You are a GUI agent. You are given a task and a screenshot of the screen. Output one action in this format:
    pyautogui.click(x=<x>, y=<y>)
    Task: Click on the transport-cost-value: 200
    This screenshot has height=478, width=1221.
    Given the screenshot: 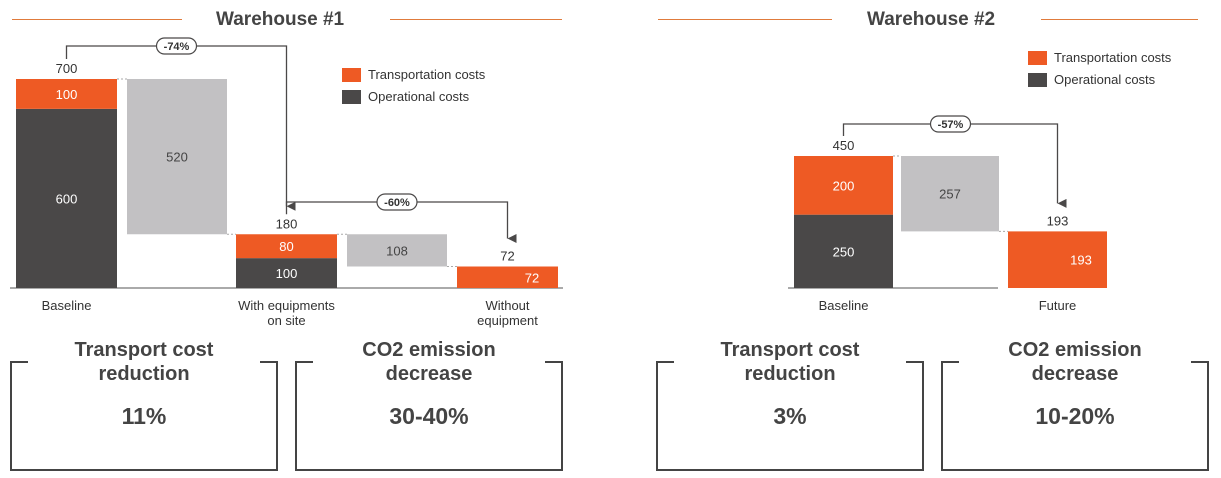 What is the action you would take?
    pyautogui.click(x=844, y=185)
    